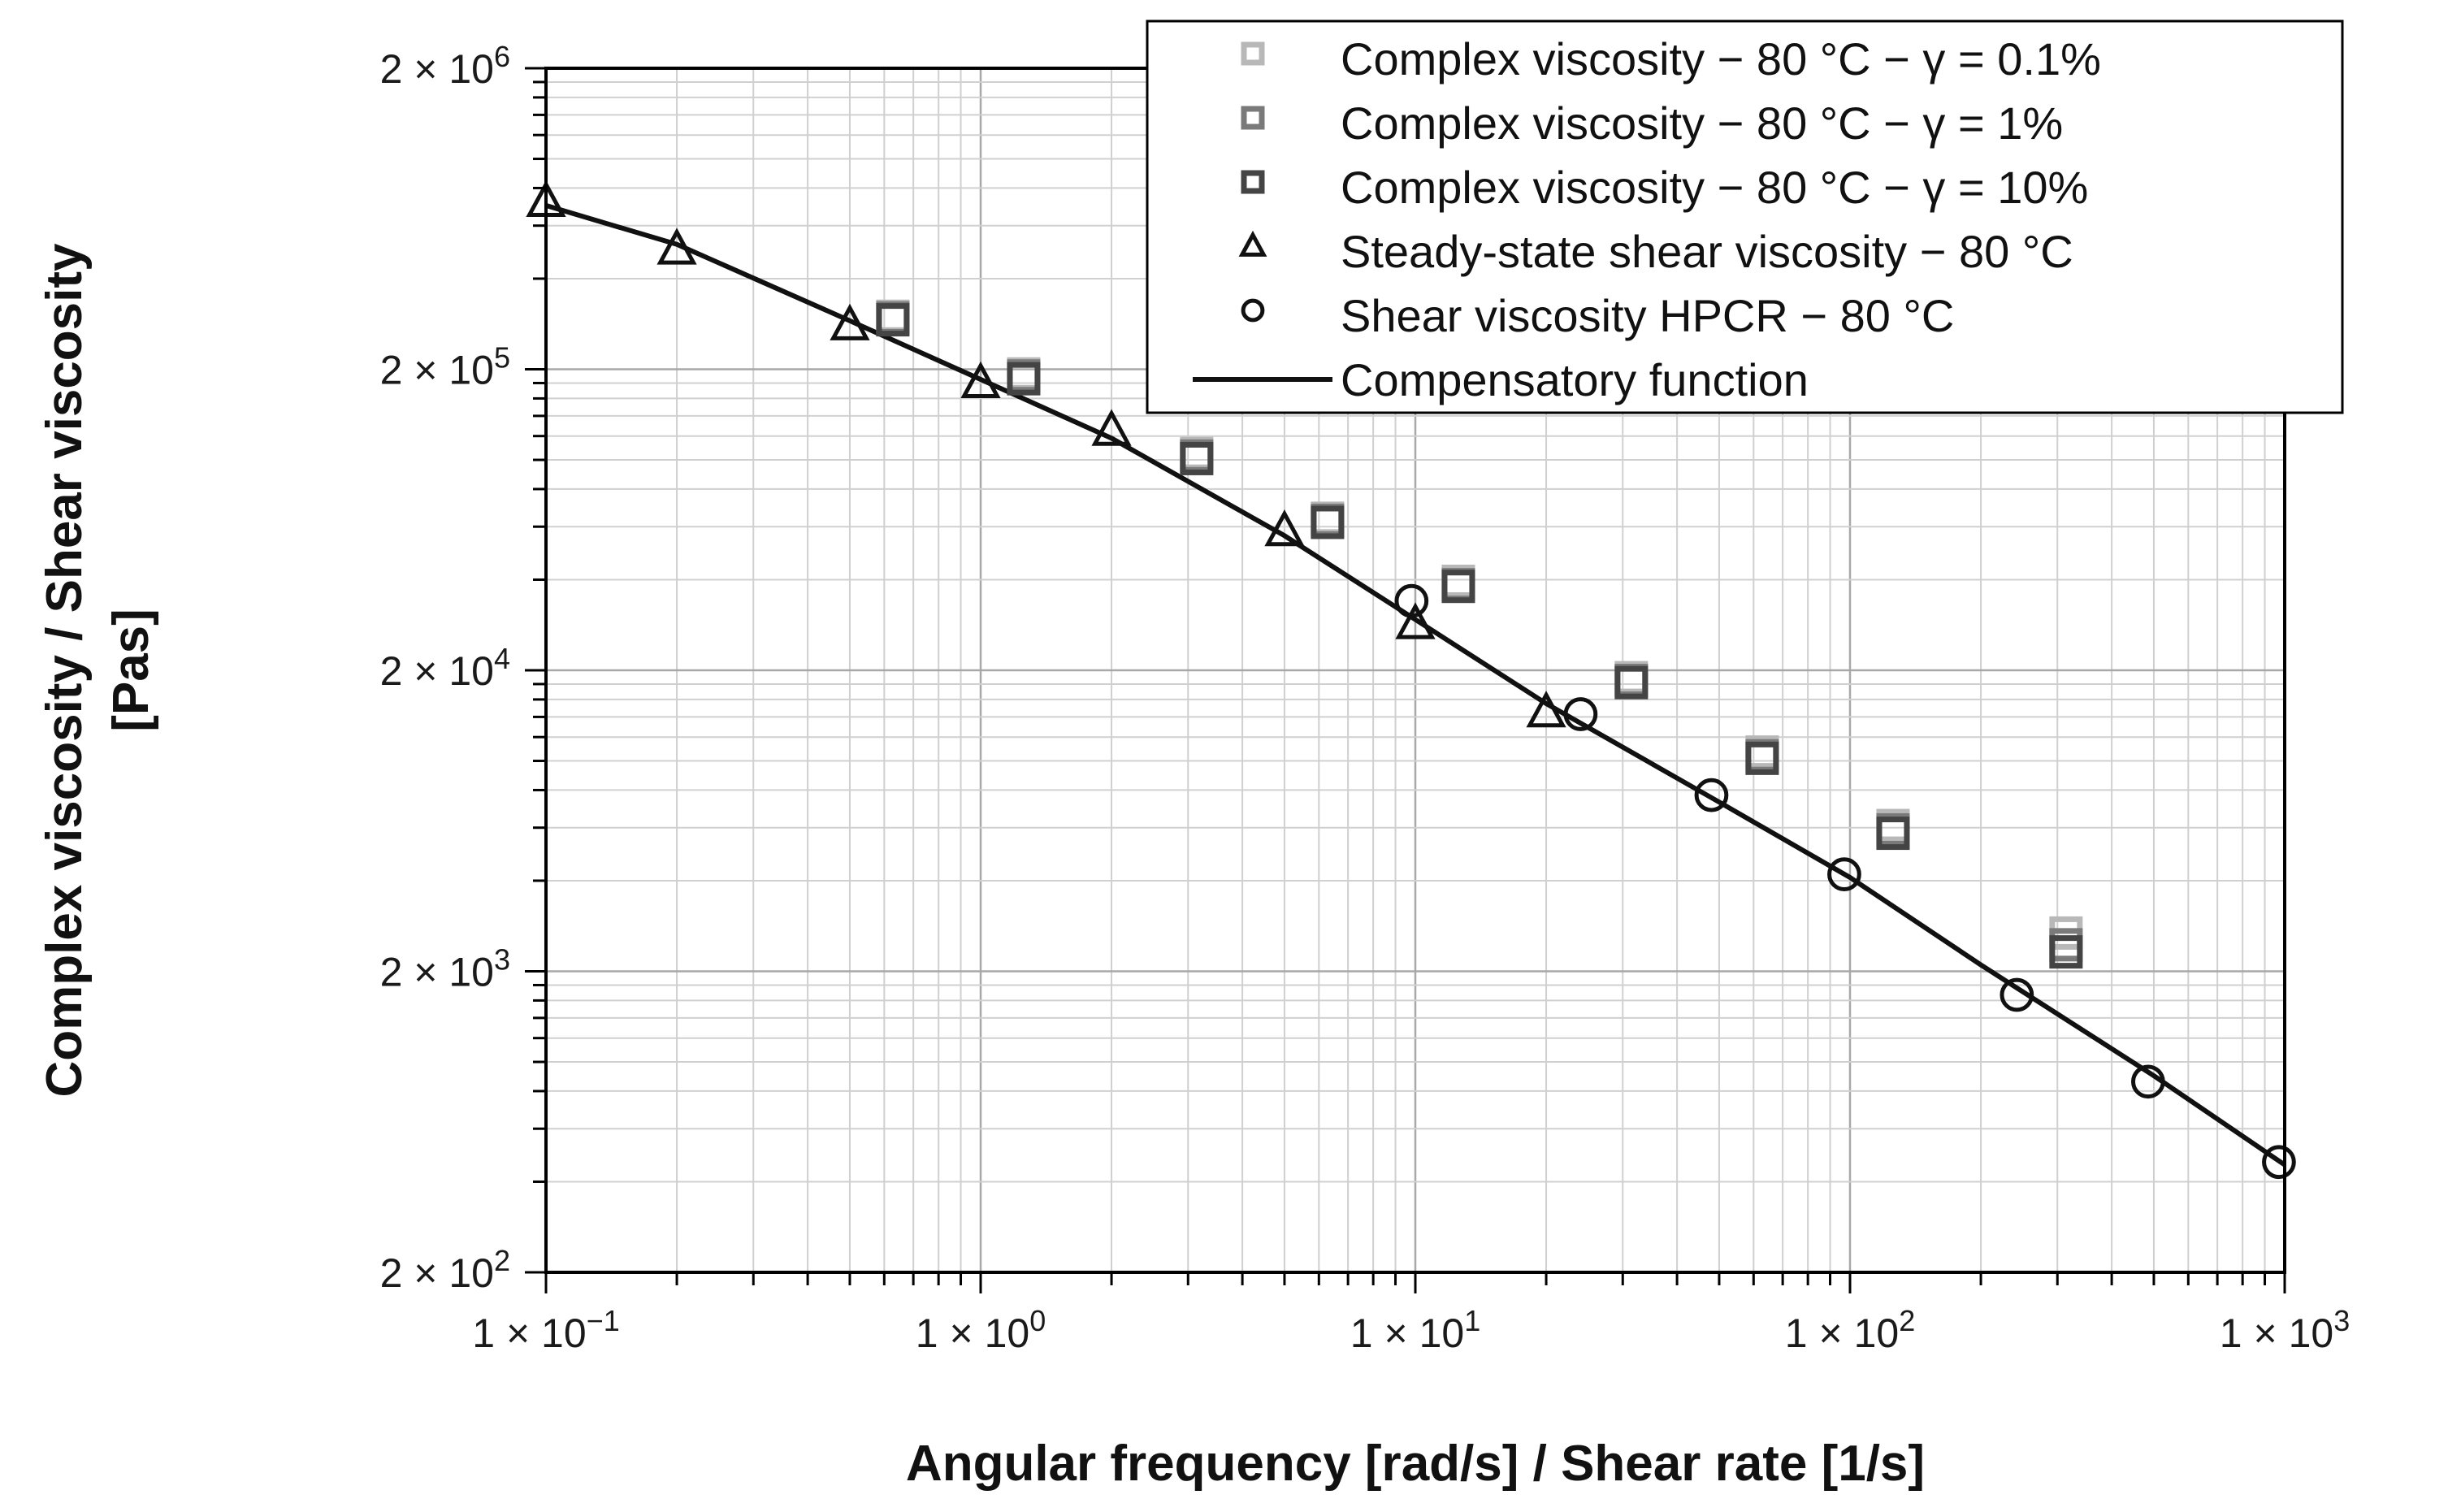 This screenshot has width=2448, height=1512. What do you see at coordinates (445, 367) in the screenshot?
I see `y-tick-label: 2 × 10⁵` at bounding box center [445, 367].